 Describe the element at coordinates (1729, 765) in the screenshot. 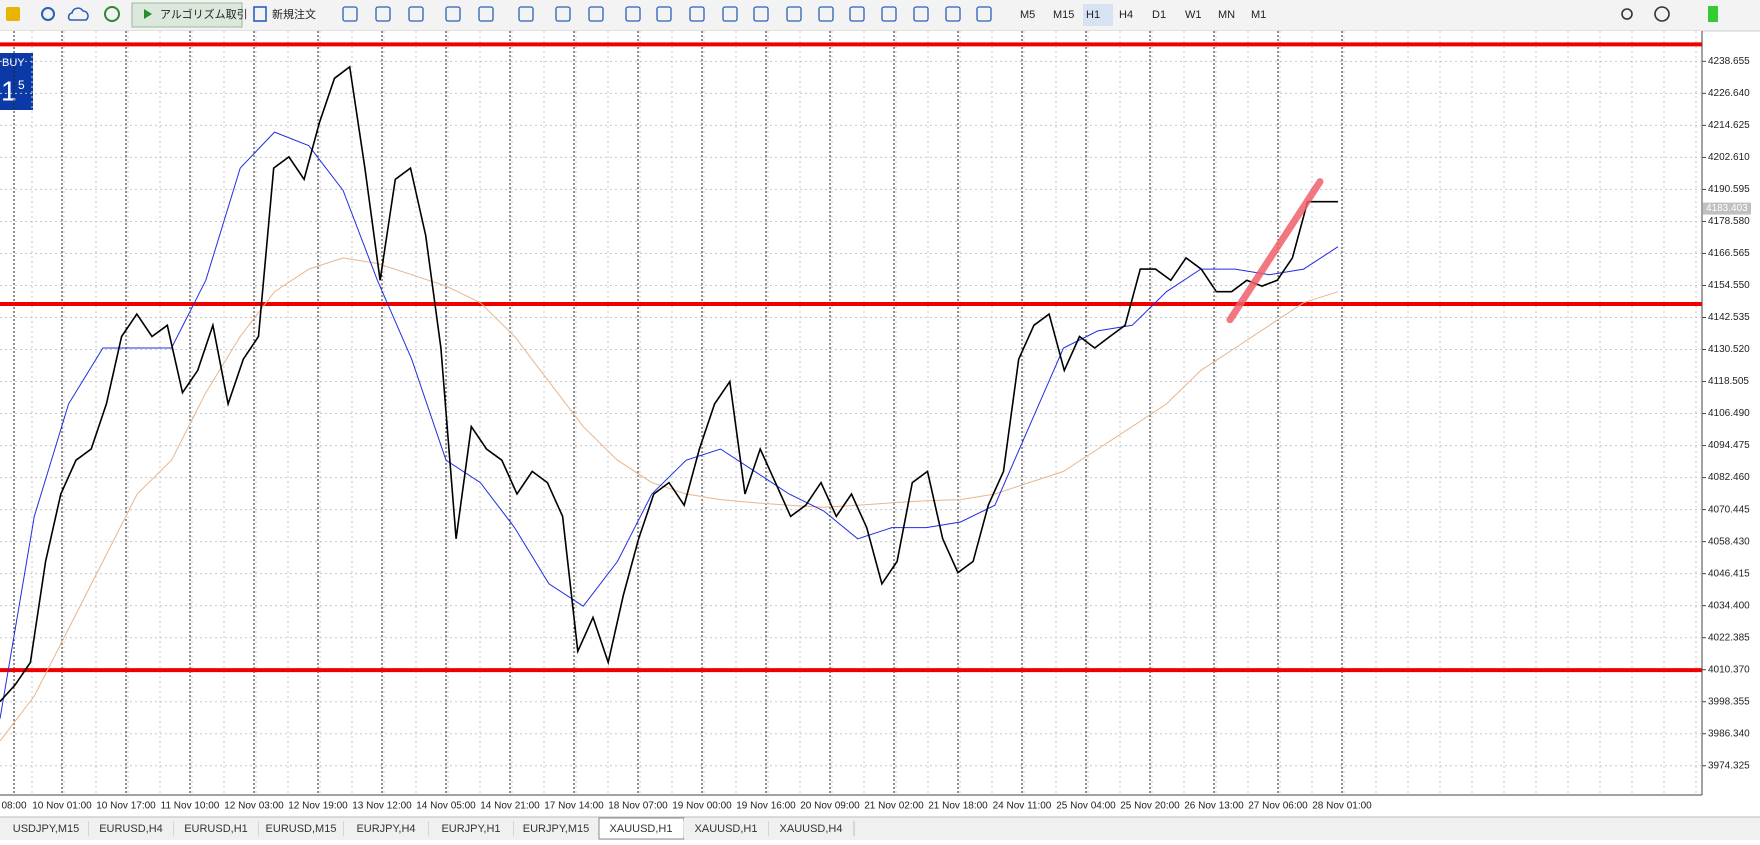

I see `y-tick-label: 3974.325` at that location.